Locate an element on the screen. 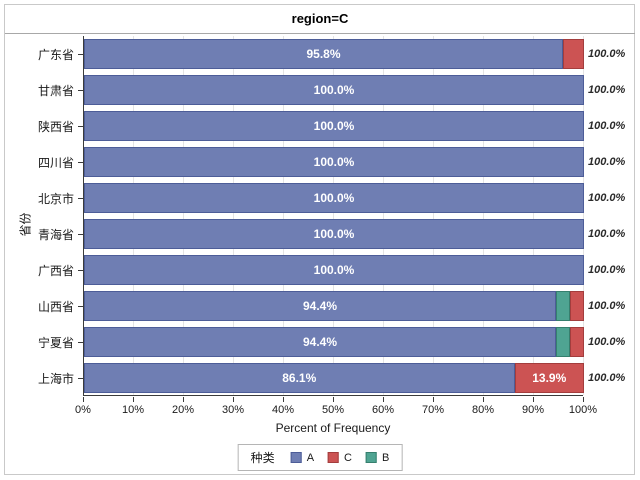  y-category-label: 上海市 is located at coordinates (46, 378).